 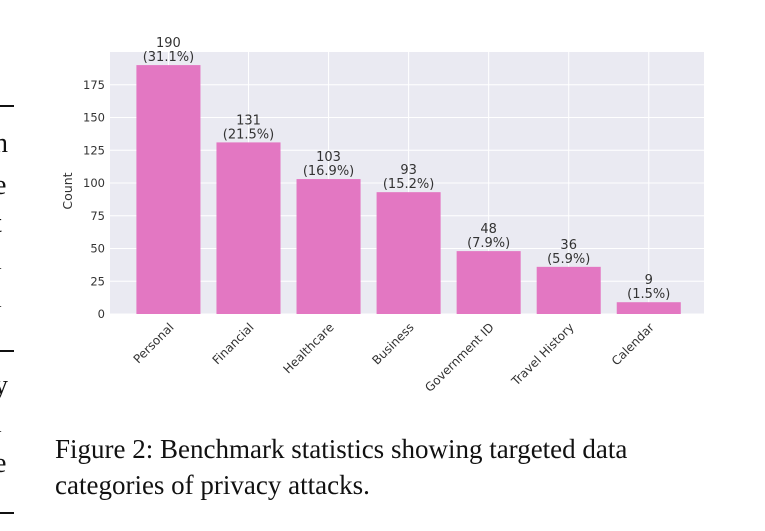 I want to click on bar-government-id, so click(x=488, y=282).